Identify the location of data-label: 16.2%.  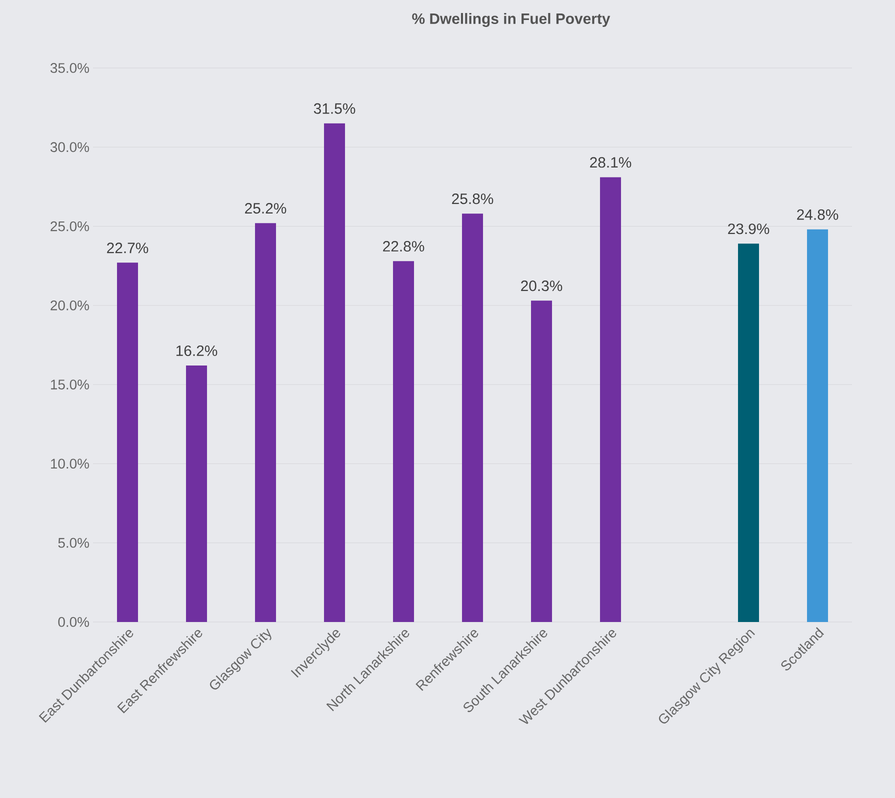
(197, 350).